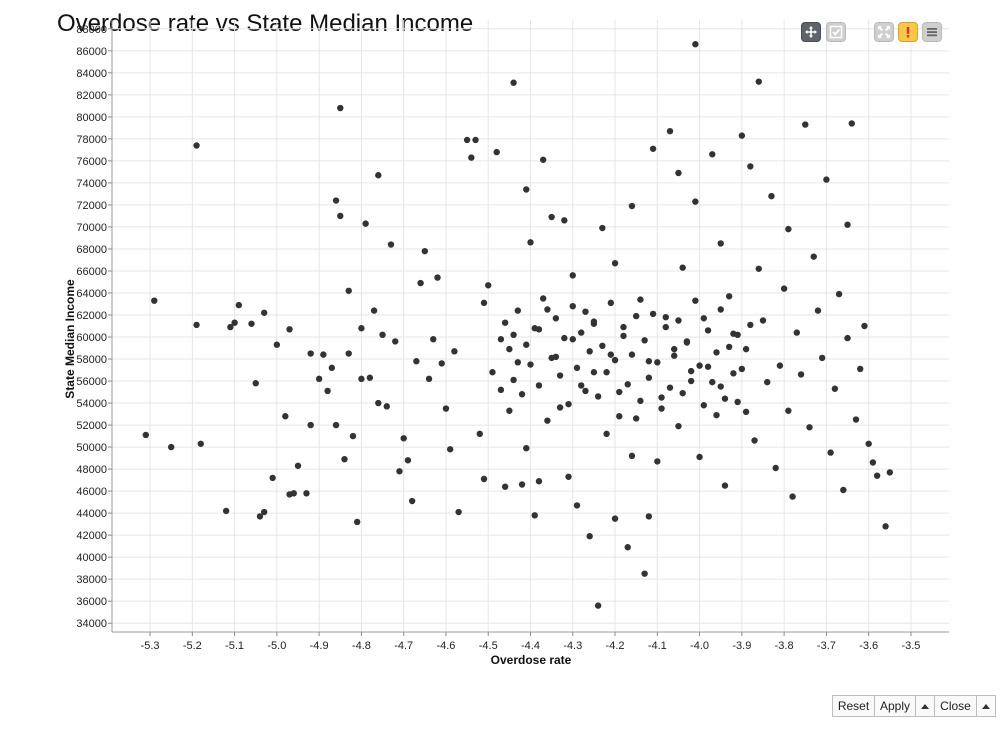  I want to click on apply-menu-button, so click(925, 706).